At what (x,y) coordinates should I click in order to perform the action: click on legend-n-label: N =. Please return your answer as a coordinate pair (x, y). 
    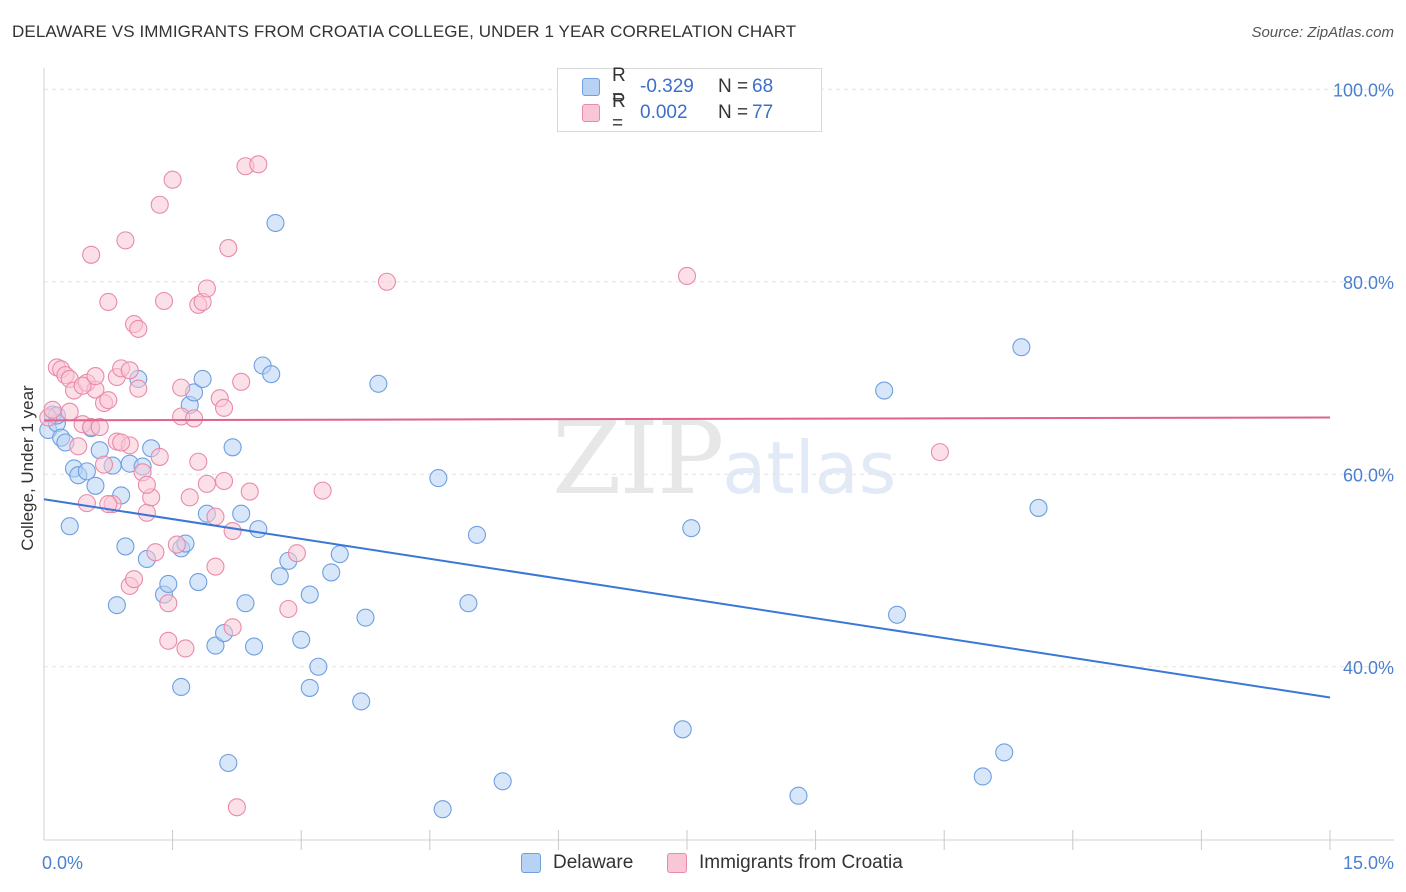
    Looking at the image, I should click on (733, 86).